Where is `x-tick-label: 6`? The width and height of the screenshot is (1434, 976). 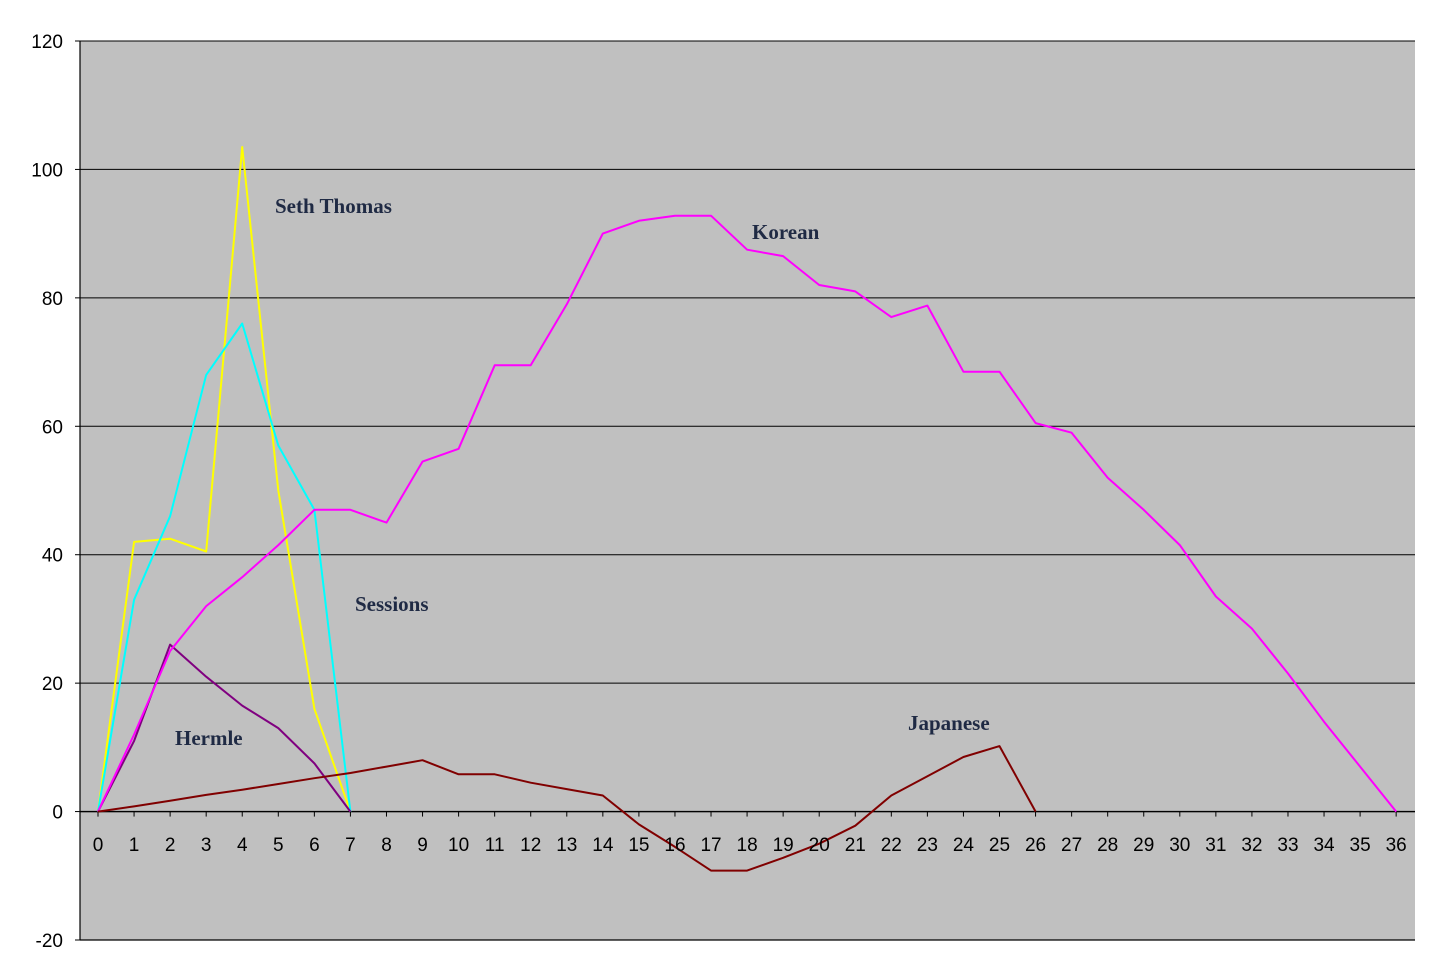 x-tick-label: 6 is located at coordinates (314, 845).